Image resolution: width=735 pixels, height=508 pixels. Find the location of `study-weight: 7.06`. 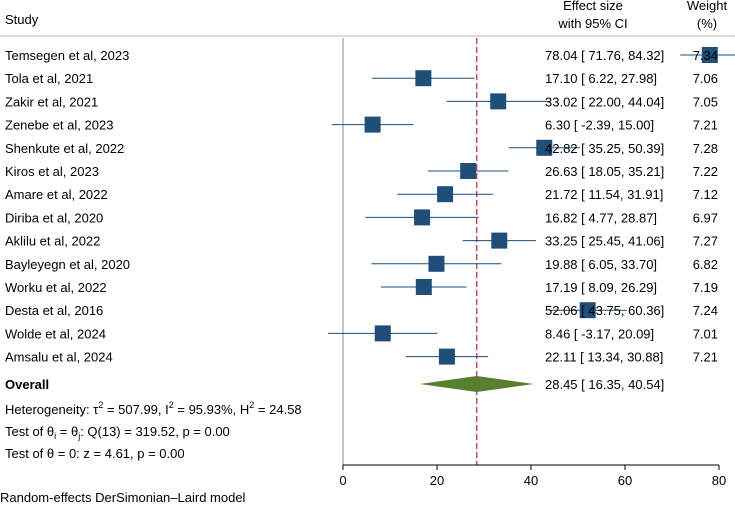

study-weight: 7.06 is located at coordinates (705, 78).